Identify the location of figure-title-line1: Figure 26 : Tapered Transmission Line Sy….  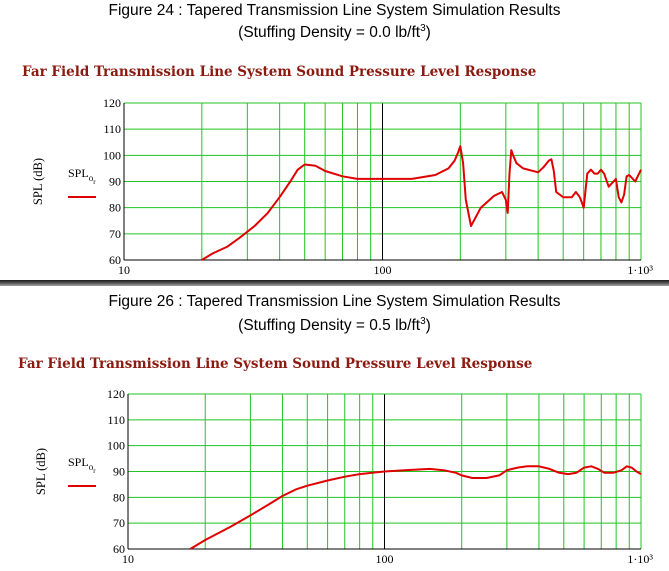
(334, 301).